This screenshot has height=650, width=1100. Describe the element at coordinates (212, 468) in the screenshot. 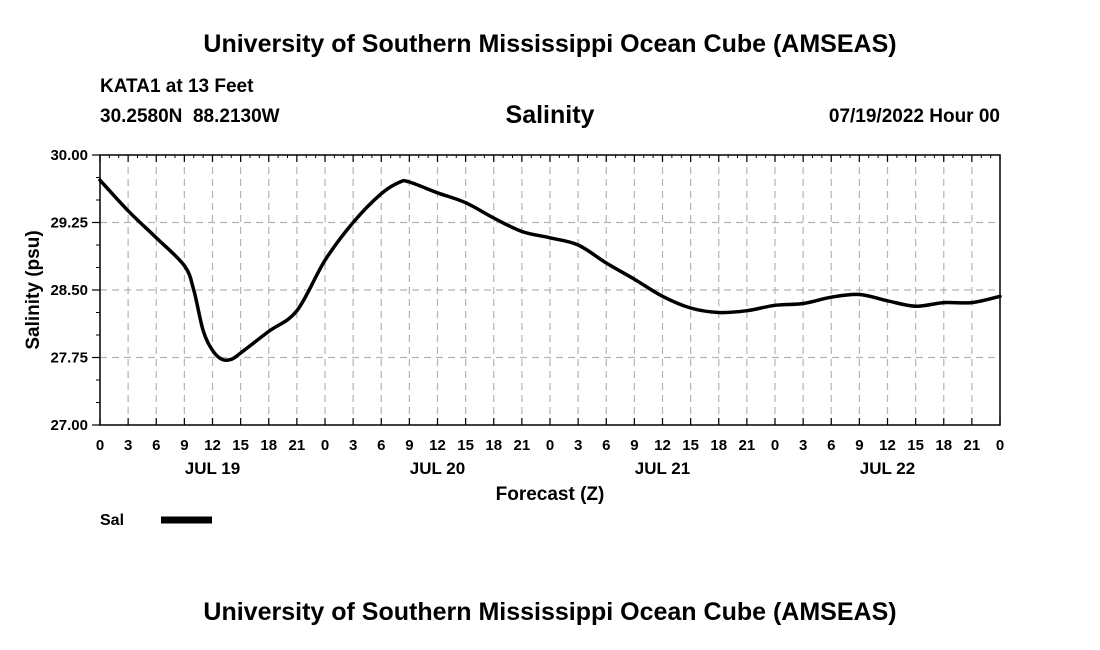

I see `day-label: JUL 19` at that location.